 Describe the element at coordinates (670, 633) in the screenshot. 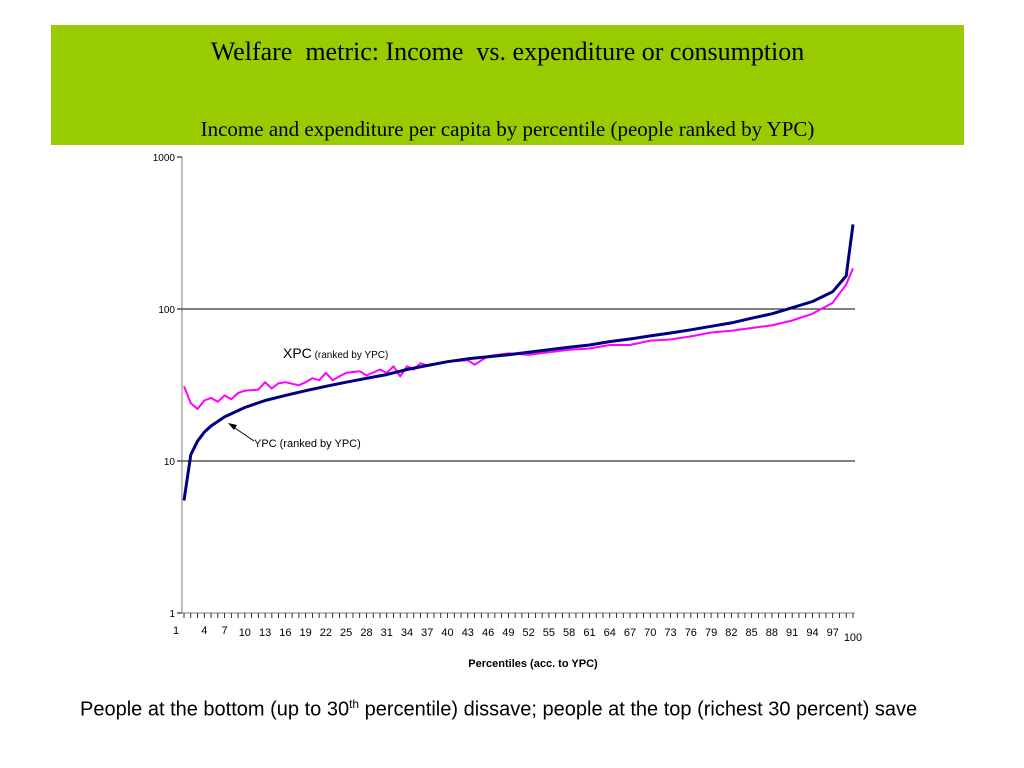

I see `x-tick-label-73: 73` at that location.